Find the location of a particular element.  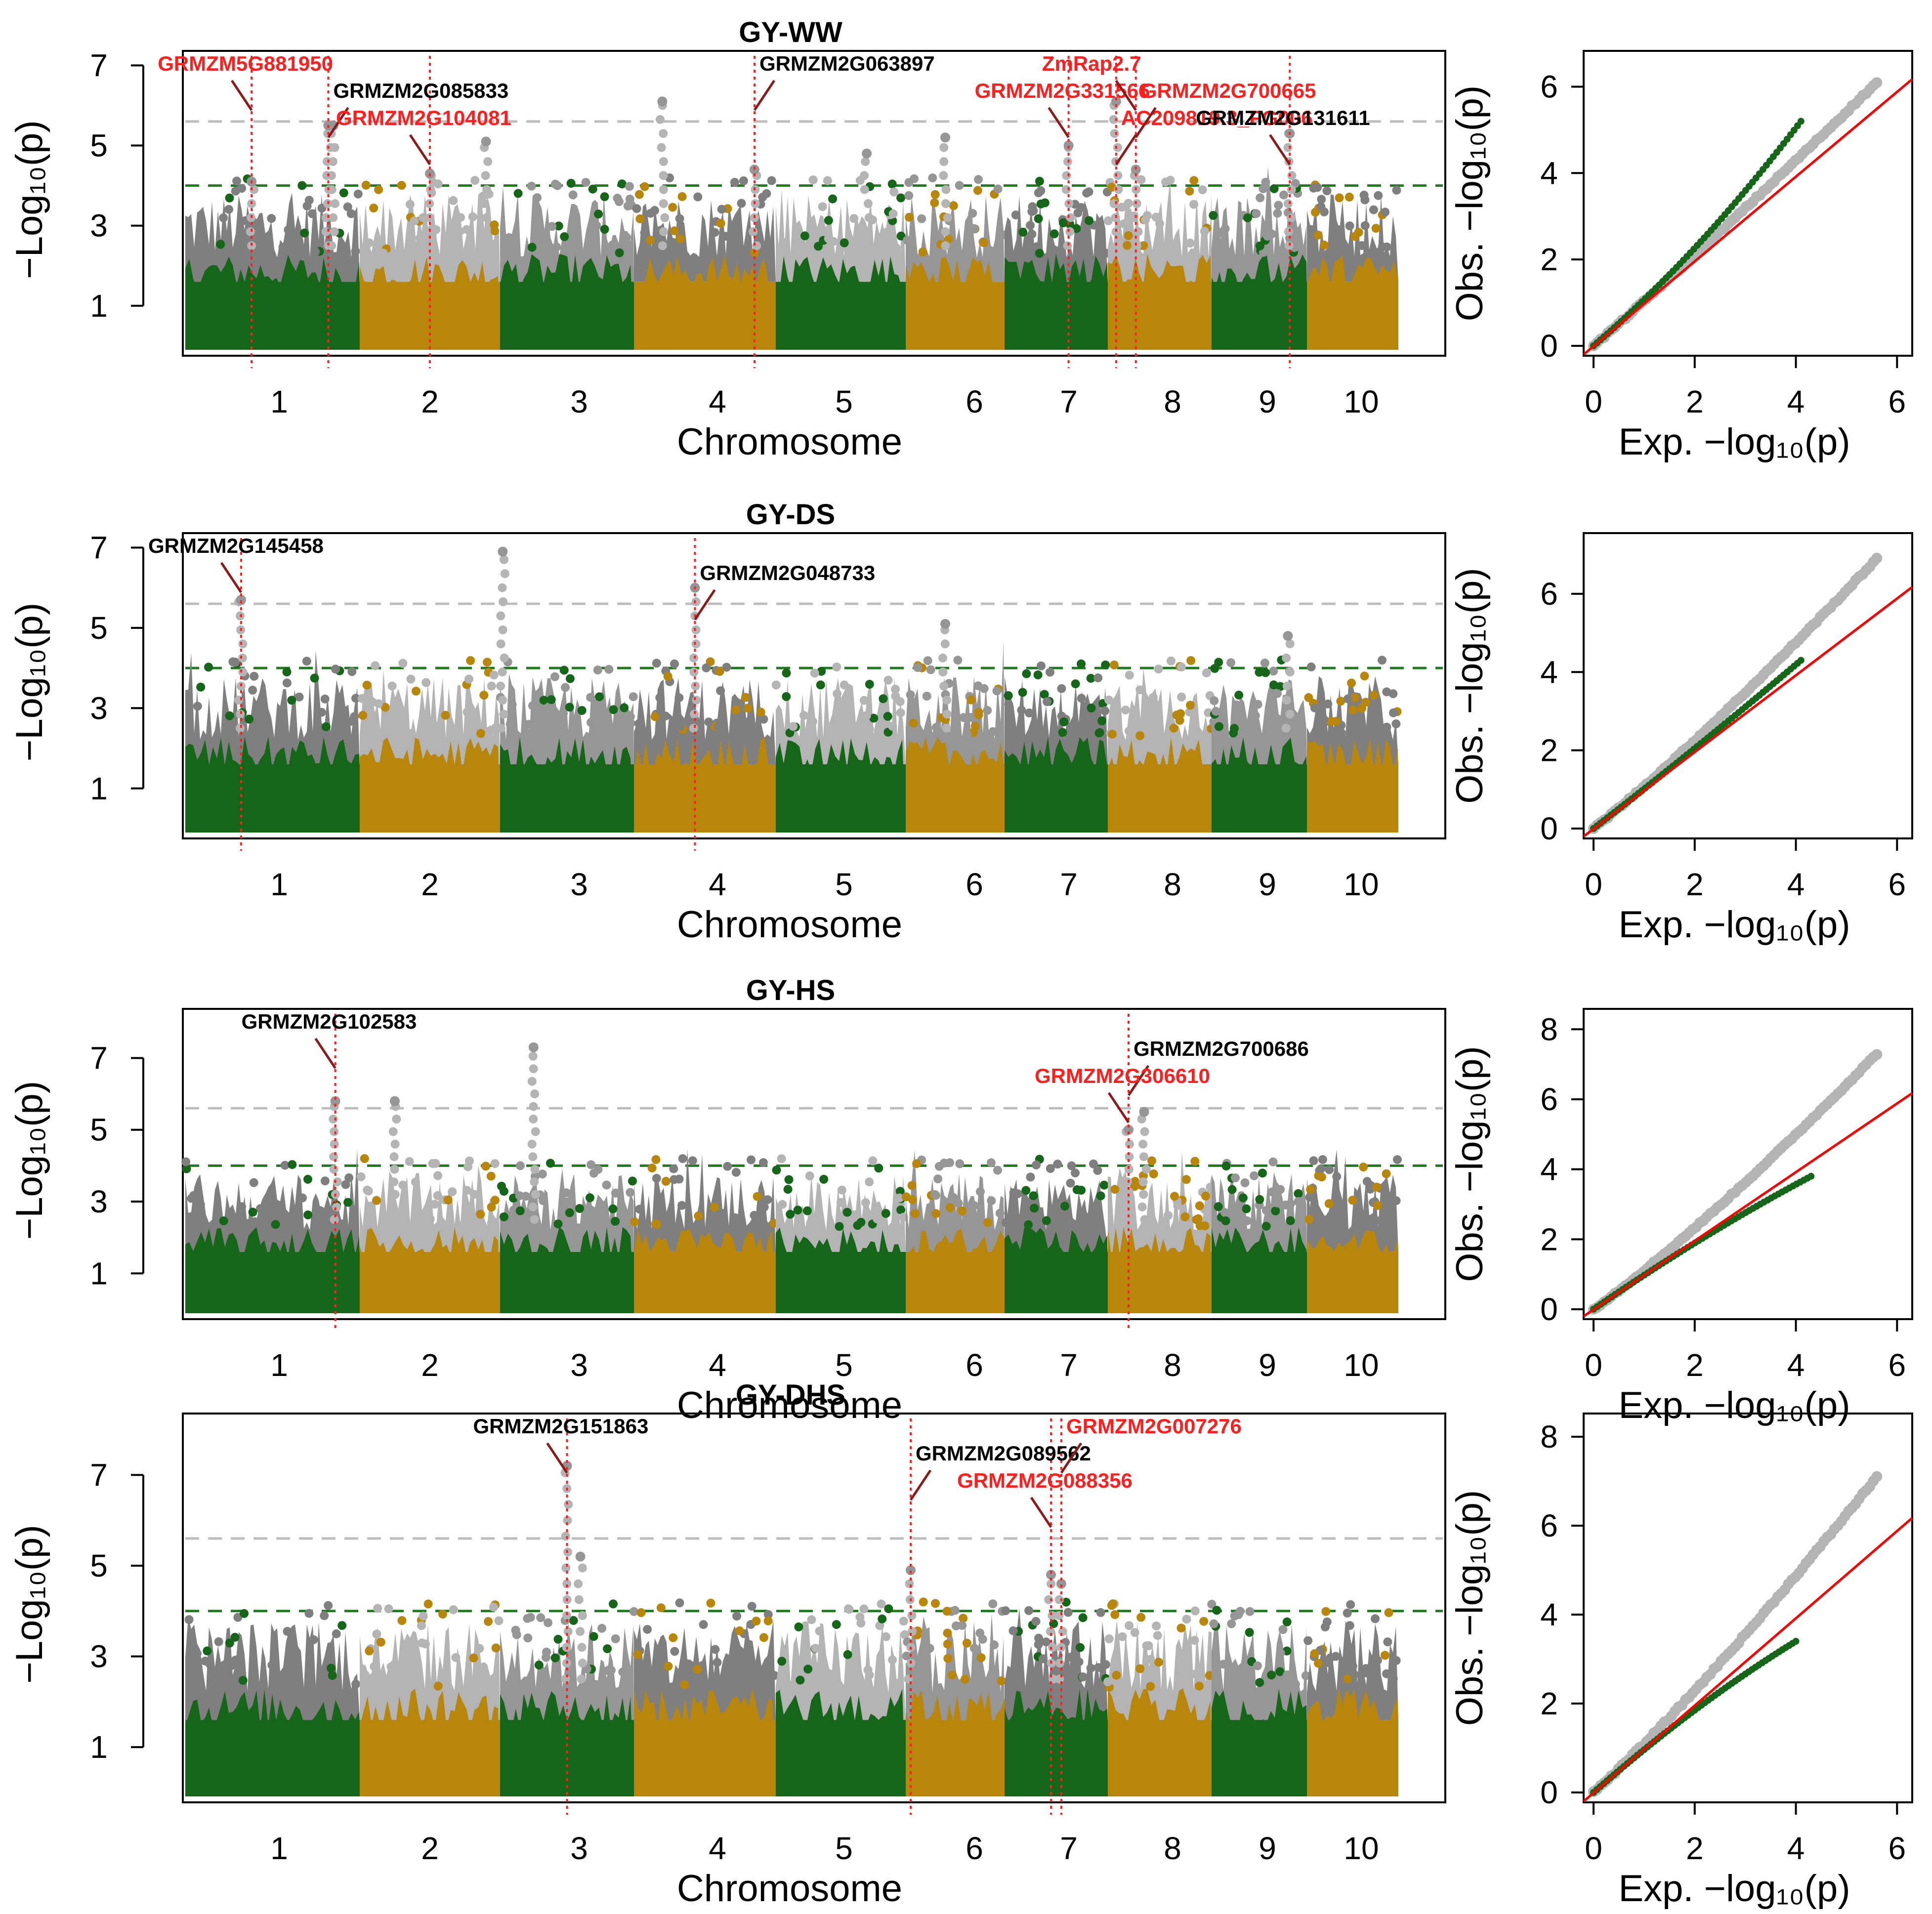

manhattan-points is located at coordinates (793, 736).